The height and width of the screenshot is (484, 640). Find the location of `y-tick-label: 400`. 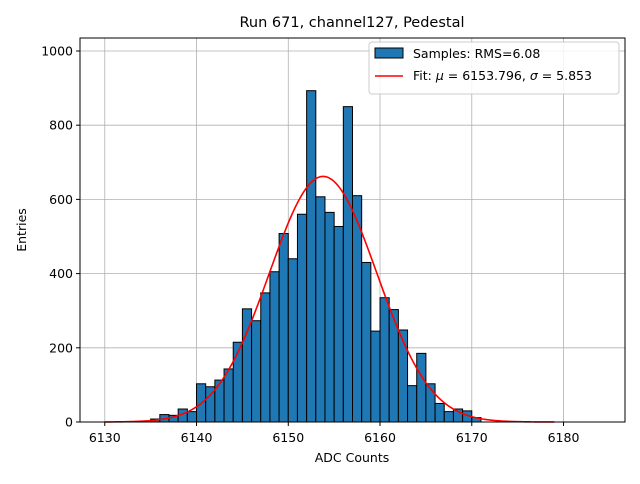

y-tick-label: 400 is located at coordinates (61, 273).